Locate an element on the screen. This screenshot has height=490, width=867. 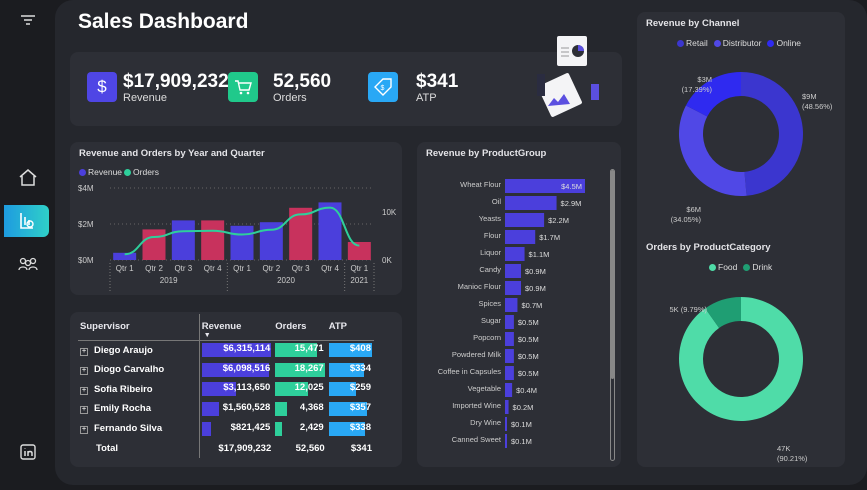
legend-item: Distributor is located at coordinates (737, 43).